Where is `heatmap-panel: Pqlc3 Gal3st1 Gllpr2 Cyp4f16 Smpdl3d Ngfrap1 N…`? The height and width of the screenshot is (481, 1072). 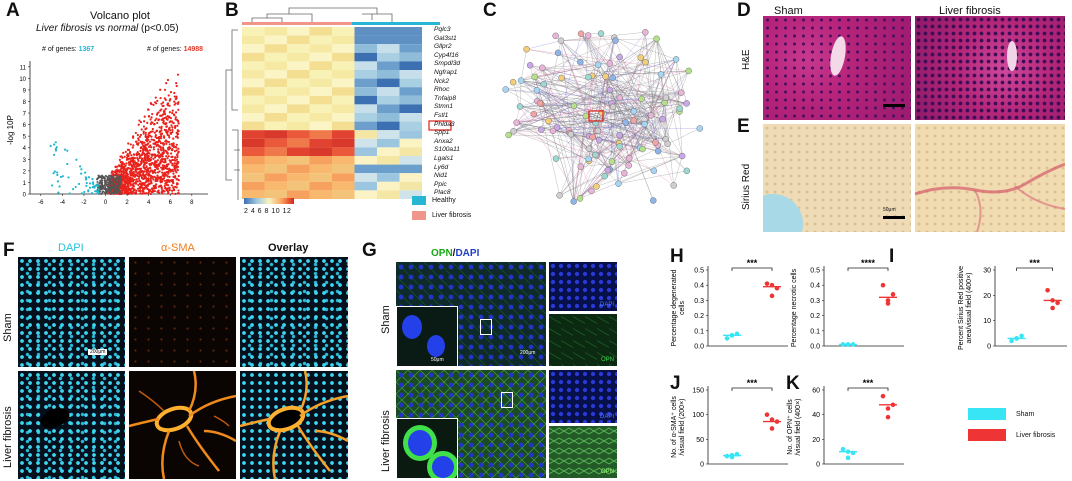 heatmap-panel: Pqlc3 Gal3st1 Gllpr2 Cyp4f16 Smpdl3d Ngfrap1 N… is located at coordinates (352, 115).